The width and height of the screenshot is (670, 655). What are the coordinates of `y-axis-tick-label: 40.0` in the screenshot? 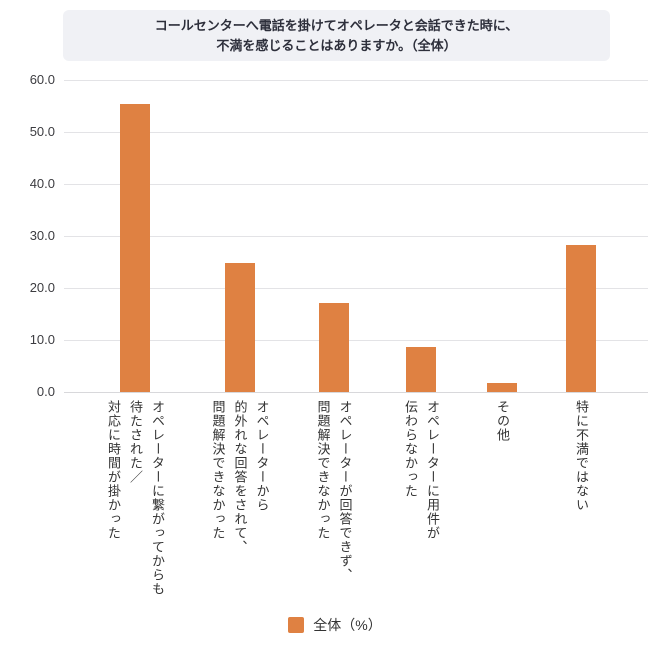 It's located at (42, 183).